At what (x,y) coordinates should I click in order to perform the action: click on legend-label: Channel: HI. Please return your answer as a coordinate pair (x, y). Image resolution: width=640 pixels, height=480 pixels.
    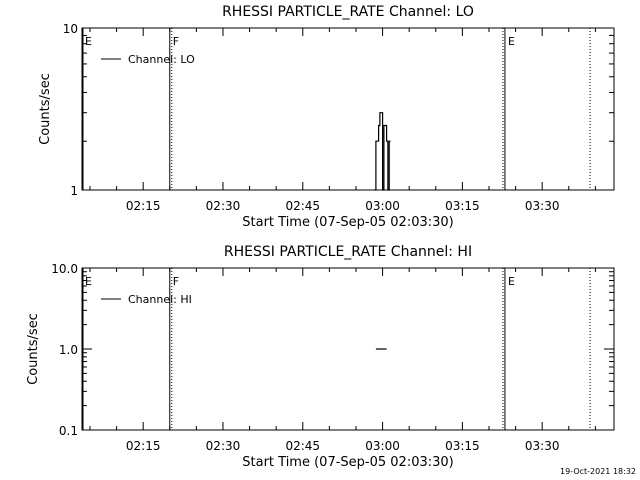
    Looking at the image, I should click on (160, 299).